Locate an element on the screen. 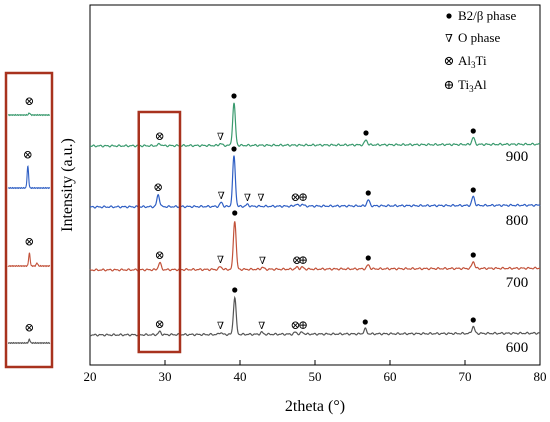 This screenshot has height=422, width=550. x-tick-label: 80 is located at coordinates (540, 376).